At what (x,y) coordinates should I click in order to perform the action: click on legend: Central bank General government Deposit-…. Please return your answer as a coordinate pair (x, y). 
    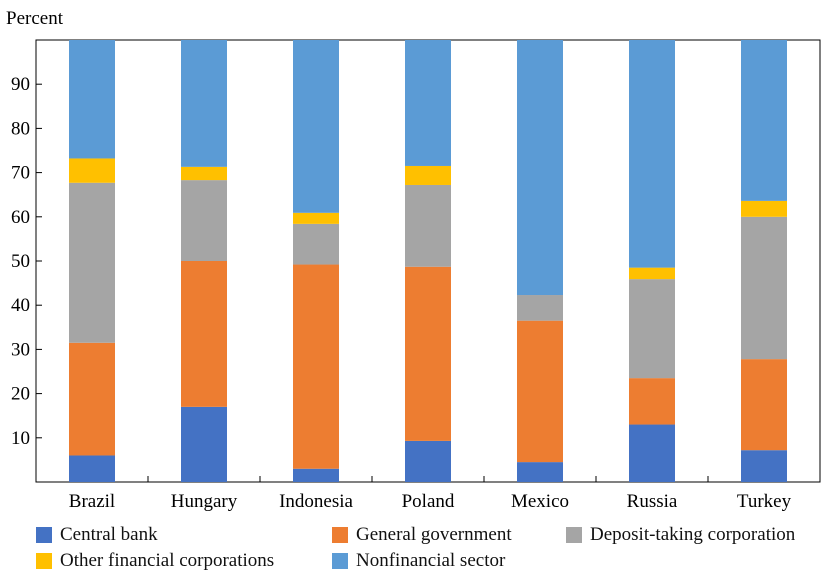
    Looking at the image, I should click on (436, 550).